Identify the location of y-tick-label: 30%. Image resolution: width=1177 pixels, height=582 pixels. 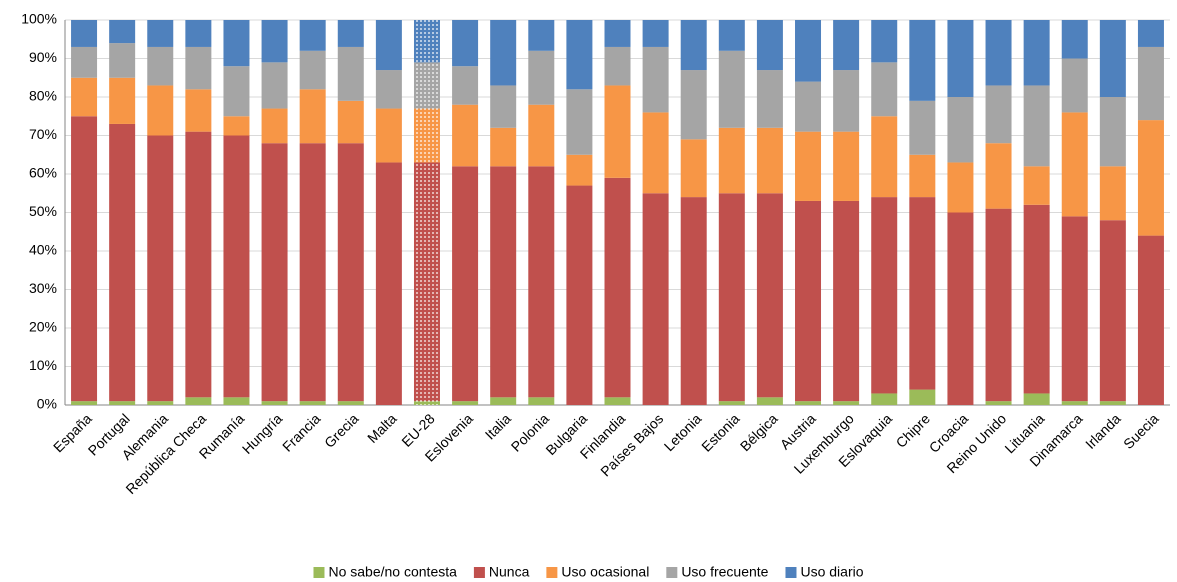
(43, 288).